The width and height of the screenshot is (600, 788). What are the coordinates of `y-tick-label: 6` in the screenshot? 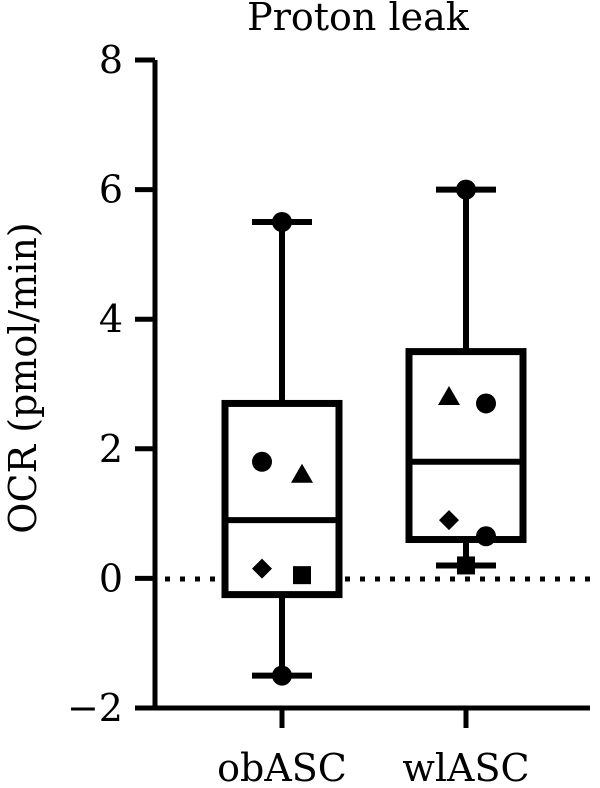 It's located at (111, 190).